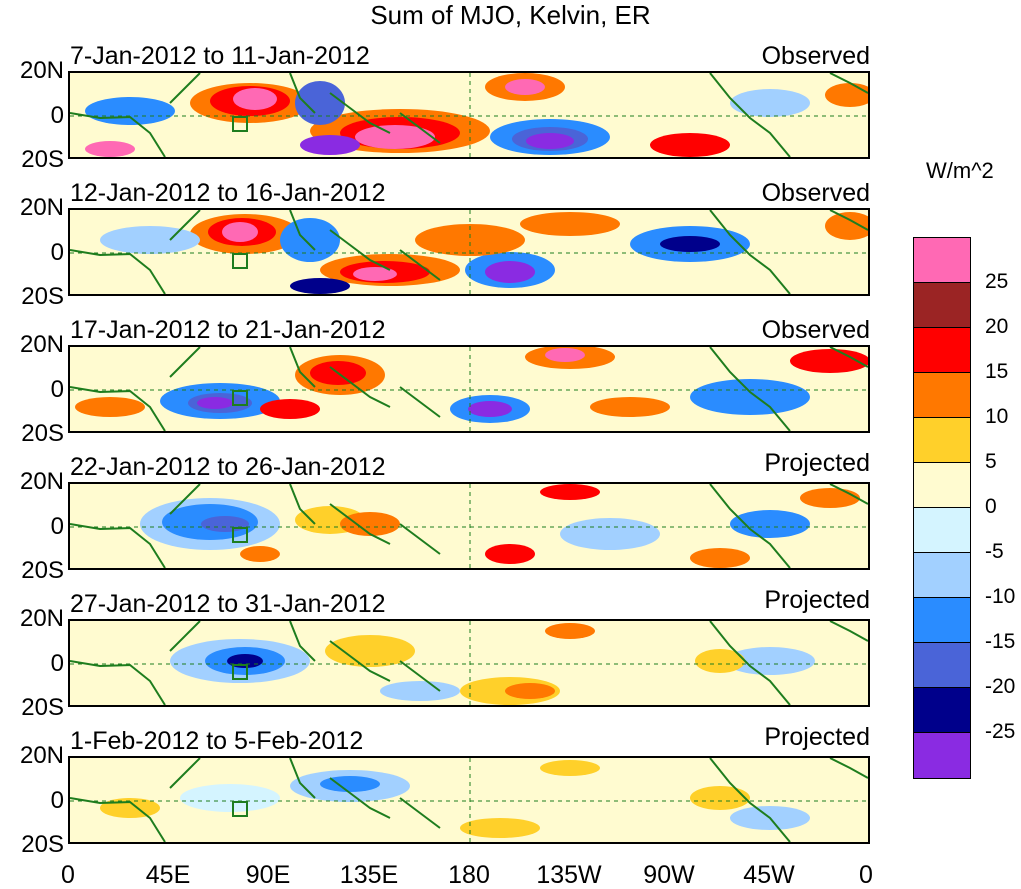 This screenshot has width=1021, height=889. What do you see at coordinates (1000, 731) in the screenshot?
I see `colorbar-label: -25` at bounding box center [1000, 731].